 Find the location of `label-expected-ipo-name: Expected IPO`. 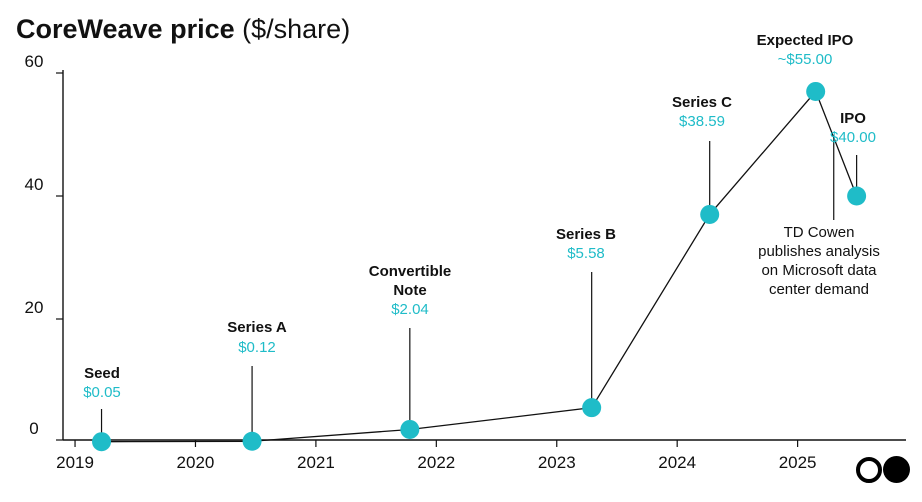

label-expected-ipo-name: Expected IPO is located at coordinates (805, 40).